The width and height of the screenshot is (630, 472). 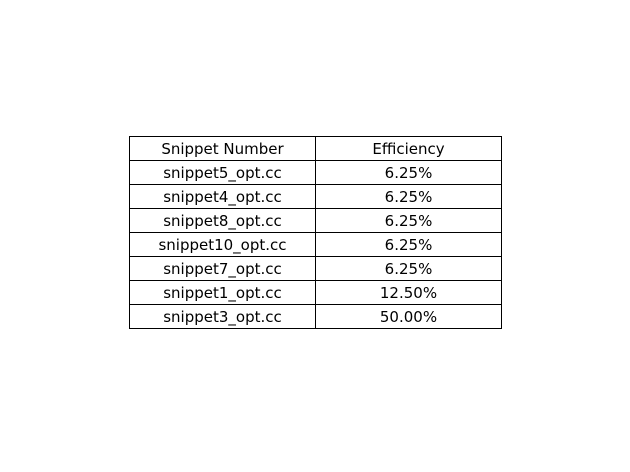 I want to click on column-header-efficiency: Efficiency, so click(x=408, y=148).